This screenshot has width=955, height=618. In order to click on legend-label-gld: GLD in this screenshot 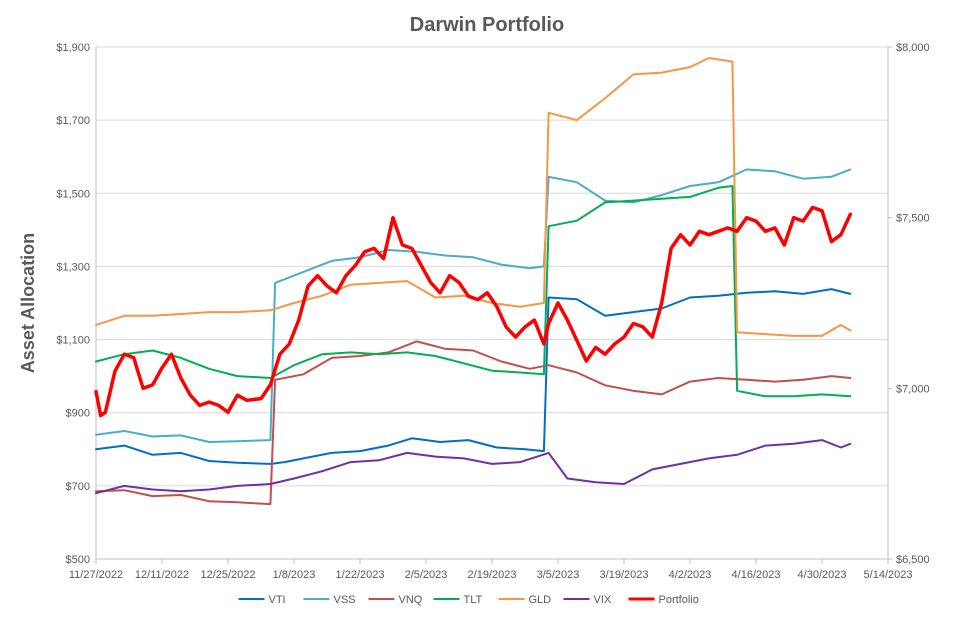, I will do `click(540, 600)`.